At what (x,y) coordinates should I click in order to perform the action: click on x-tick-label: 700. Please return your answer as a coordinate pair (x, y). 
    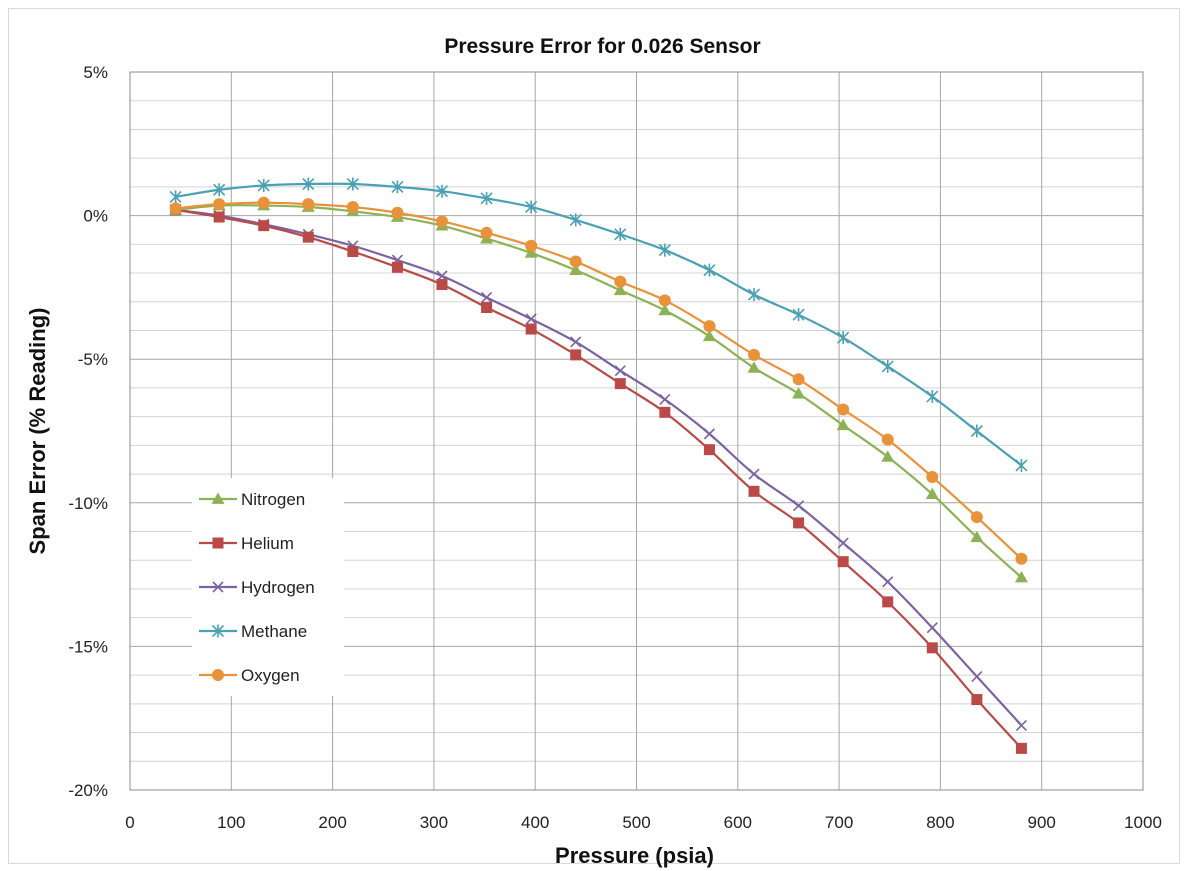
    Looking at the image, I should click on (839, 822).